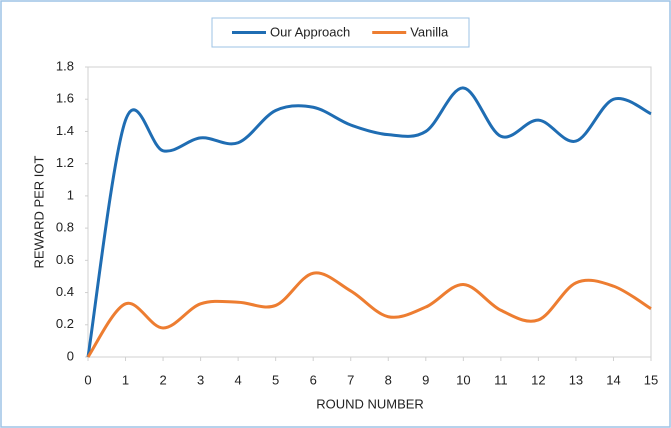  I want to click on x-tick-label: 12, so click(538, 379).